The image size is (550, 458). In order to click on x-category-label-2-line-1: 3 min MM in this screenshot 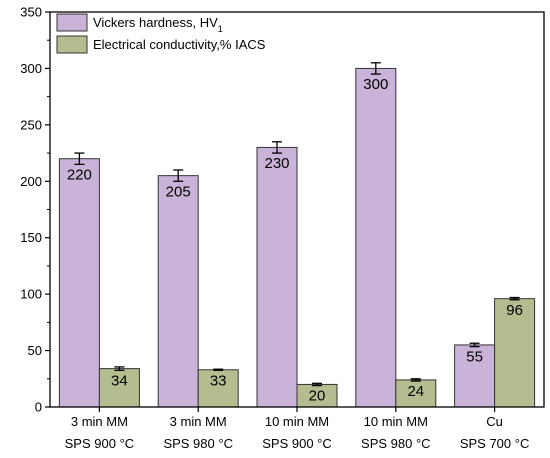, I will do `click(198, 421)`.